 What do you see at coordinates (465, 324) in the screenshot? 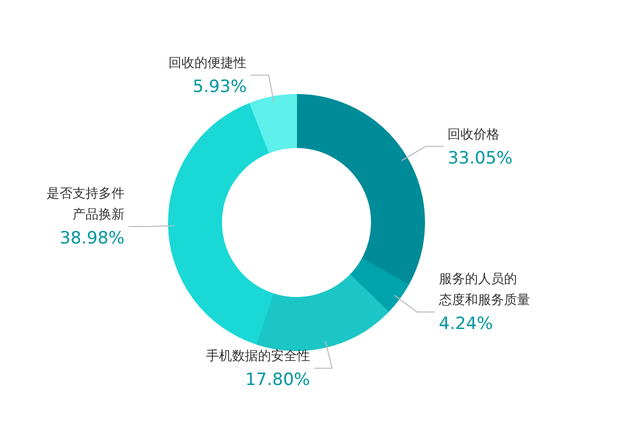
I see `data-label: 4.24%` at bounding box center [465, 324].